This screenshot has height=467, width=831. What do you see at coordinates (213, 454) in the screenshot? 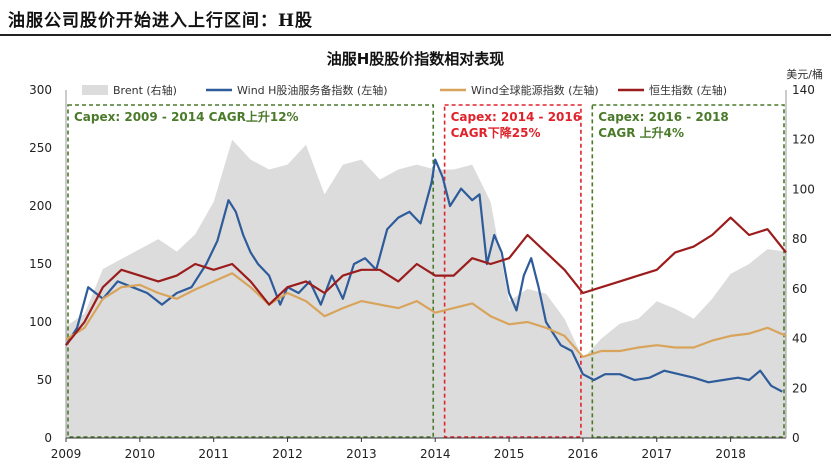
I see `x-tick-label: 2011` at bounding box center [213, 454].